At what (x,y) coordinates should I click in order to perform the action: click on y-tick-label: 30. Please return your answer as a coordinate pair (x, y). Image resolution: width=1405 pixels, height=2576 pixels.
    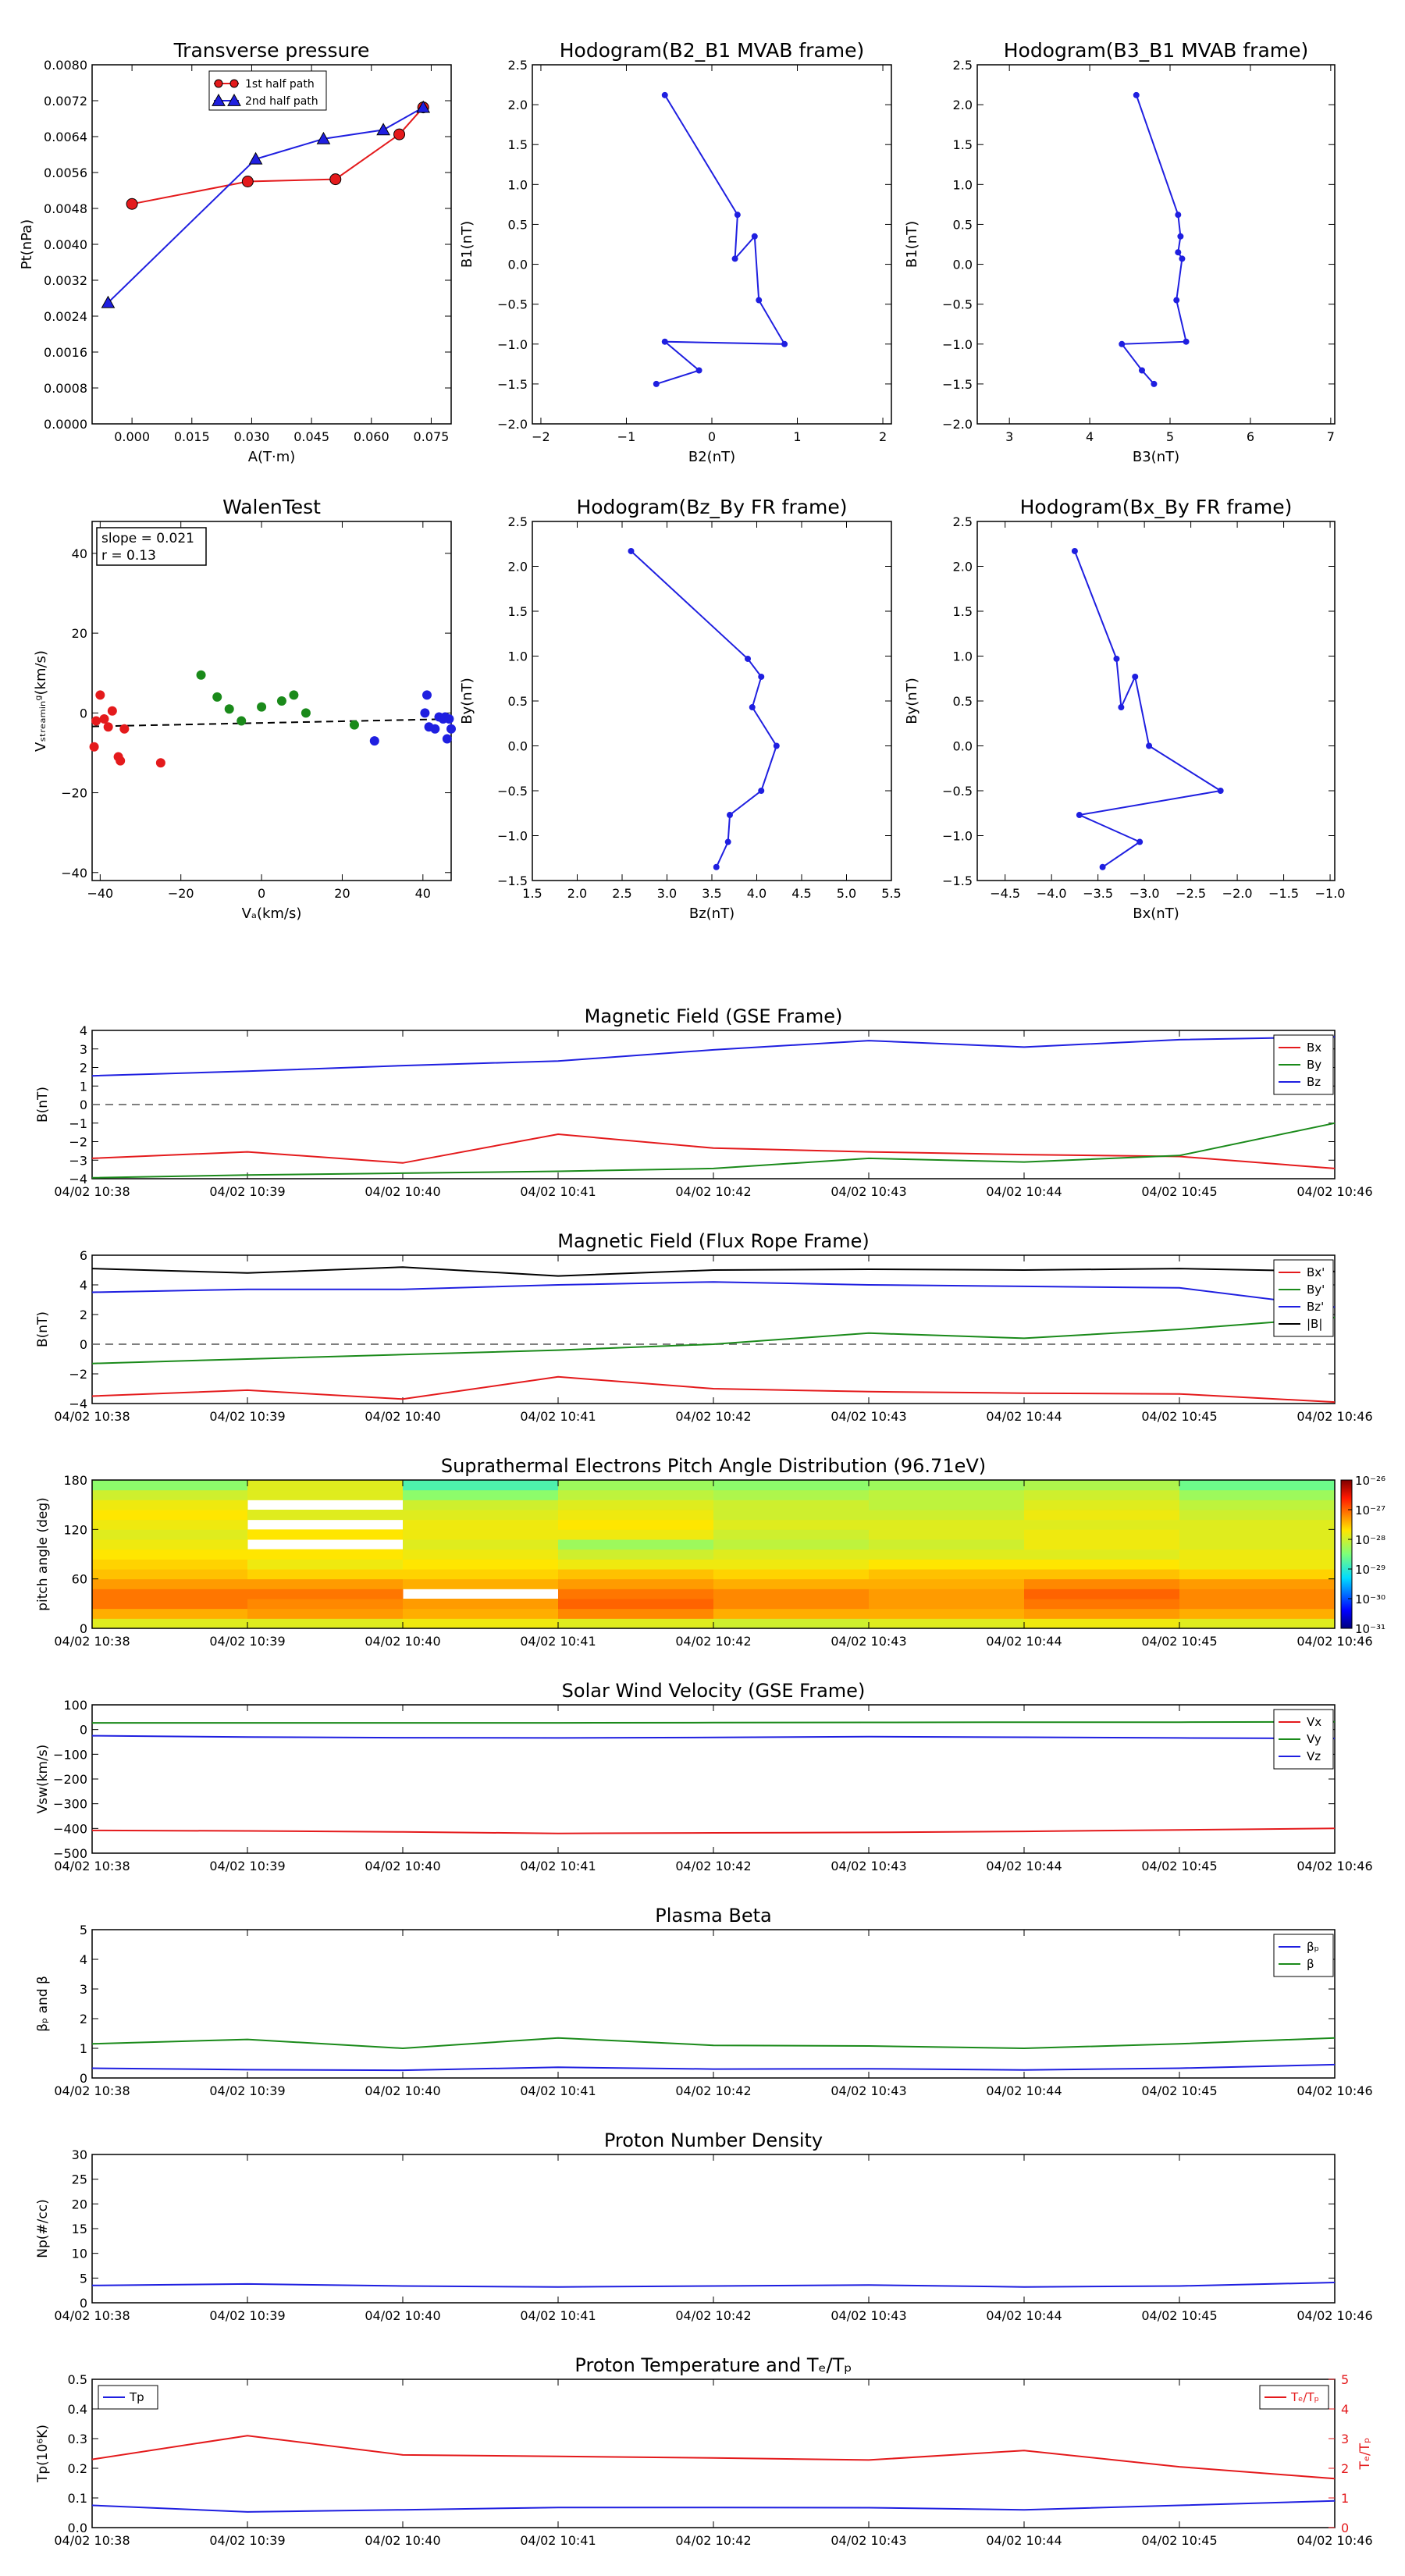
    Looking at the image, I should click on (80, 2154).